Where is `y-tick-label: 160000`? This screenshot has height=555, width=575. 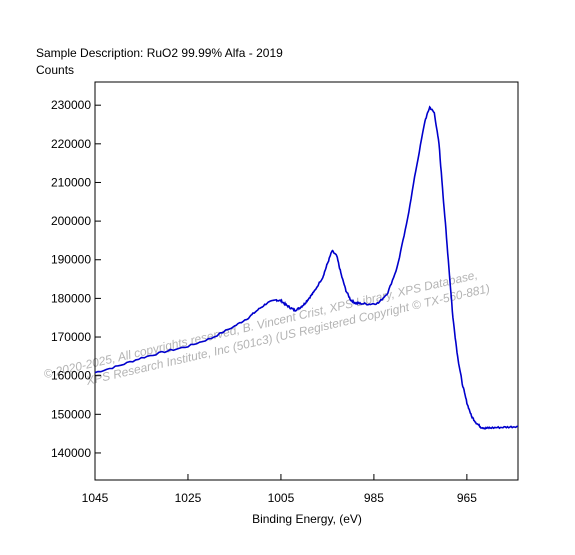
y-tick-label: 160000 is located at coordinates (71, 376).